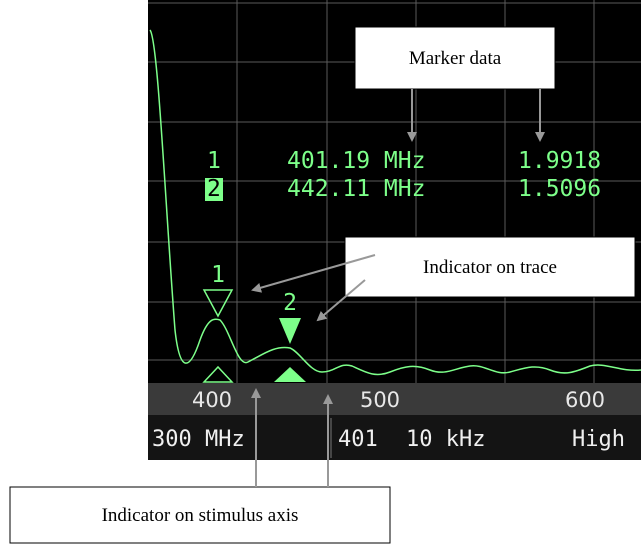 The image size is (641, 544). Describe the element at coordinates (358, 439) in the screenshot. I see `points: 401` at that location.